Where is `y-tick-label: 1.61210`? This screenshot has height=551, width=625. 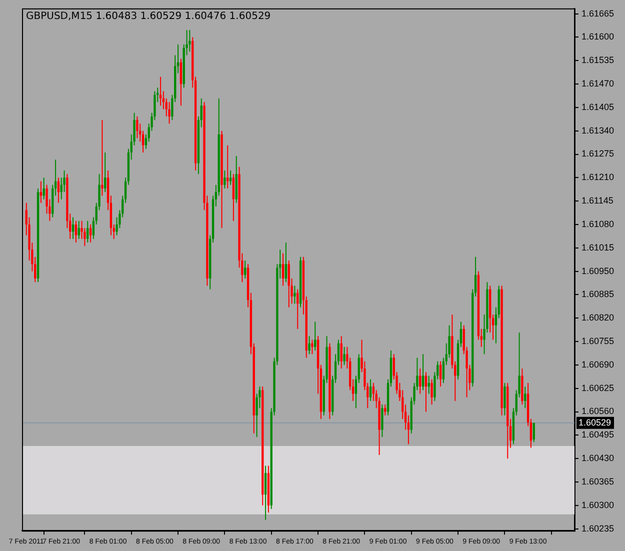 y-tick-label: 1.61210 is located at coordinates (597, 177).